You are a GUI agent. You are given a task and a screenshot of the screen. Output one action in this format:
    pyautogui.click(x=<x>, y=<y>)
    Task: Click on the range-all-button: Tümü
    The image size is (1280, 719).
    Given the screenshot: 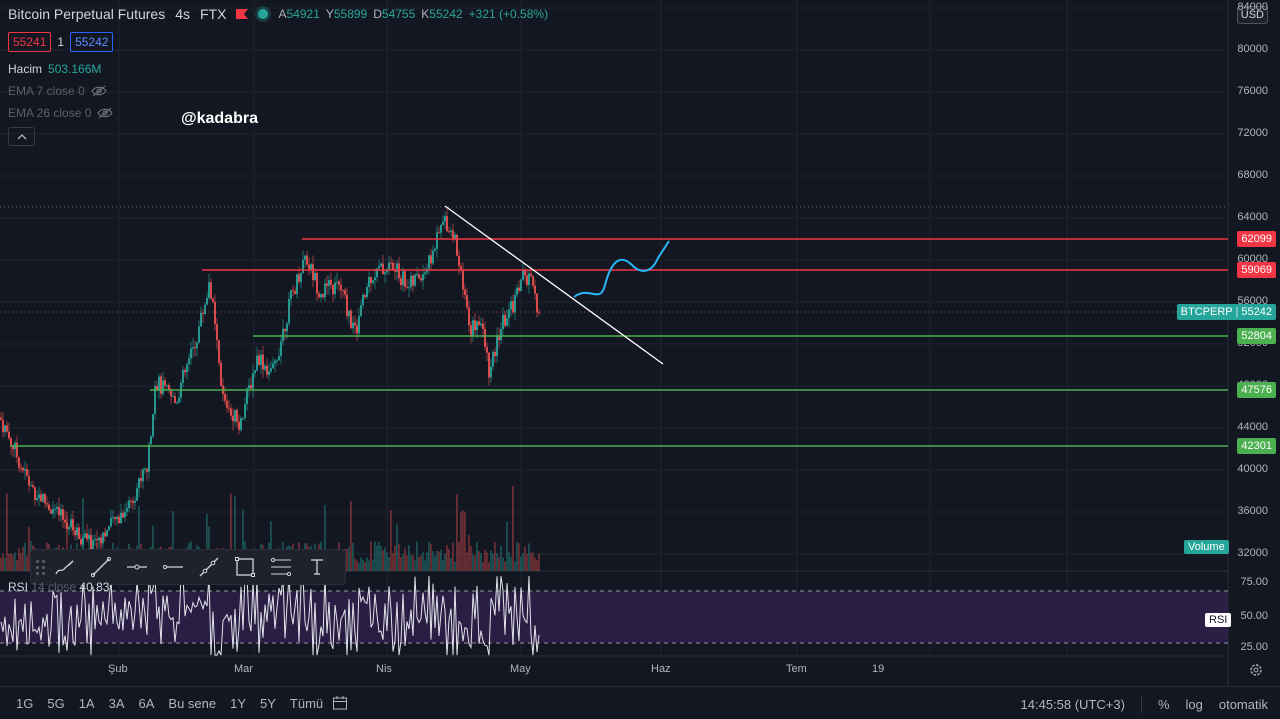 What is the action you would take?
    pyautogui.click(x=306, y=703)
    